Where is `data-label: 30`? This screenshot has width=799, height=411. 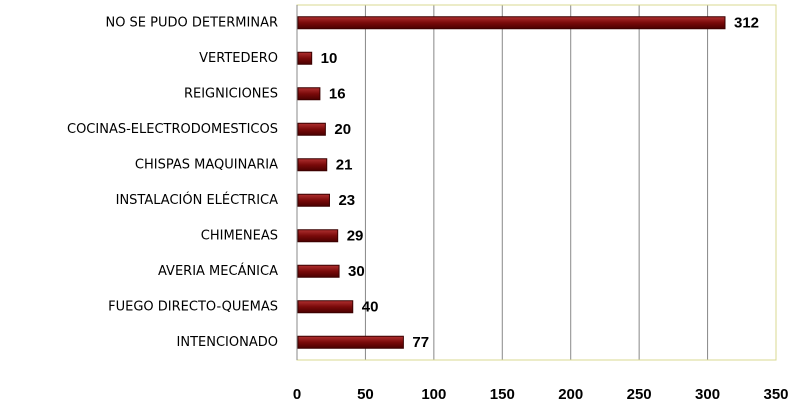
data-label: 30 is located at coordinates (356, 271).